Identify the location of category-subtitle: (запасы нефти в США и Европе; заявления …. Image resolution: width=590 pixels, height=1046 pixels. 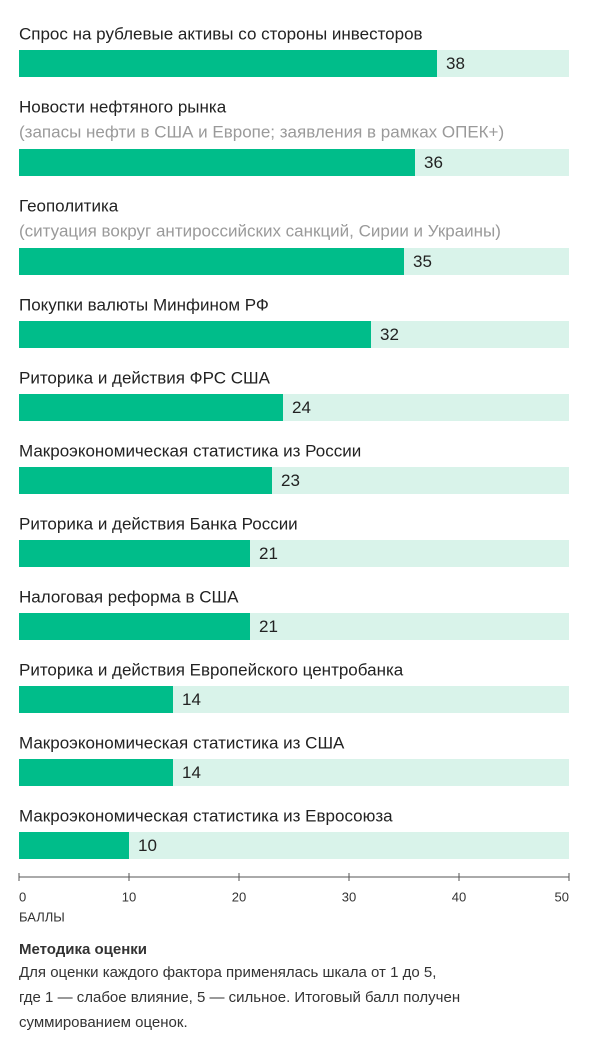
(261, 131).